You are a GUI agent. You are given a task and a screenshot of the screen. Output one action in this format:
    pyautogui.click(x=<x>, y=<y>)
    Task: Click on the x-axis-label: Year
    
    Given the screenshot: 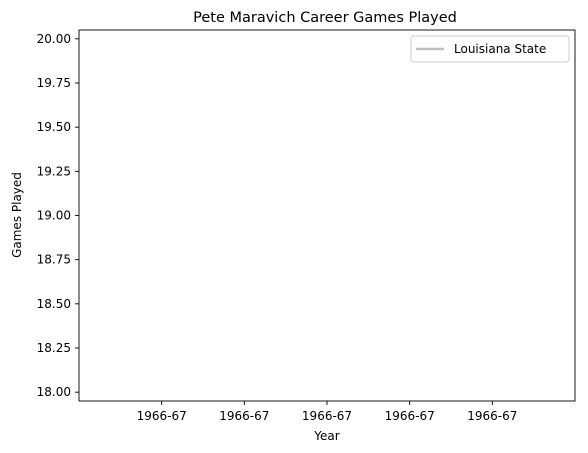 What is the action you would take?
    pyautogui.click(x=326, y=436)
    